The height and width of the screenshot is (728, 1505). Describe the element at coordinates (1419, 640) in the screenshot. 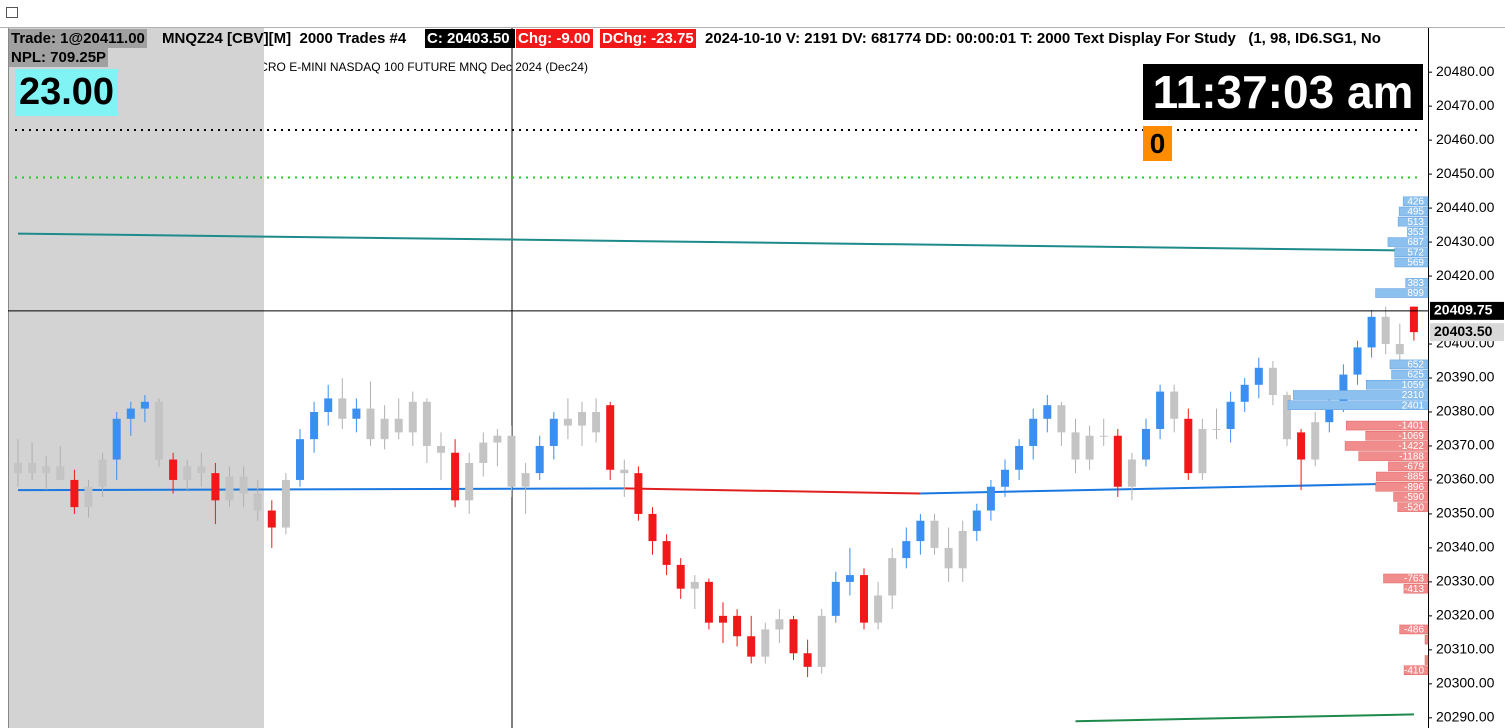

I see `profile-label: -5` at that location.